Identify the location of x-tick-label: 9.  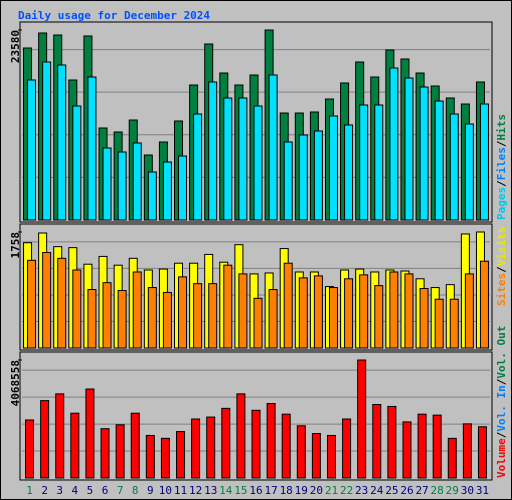
(150, 490).